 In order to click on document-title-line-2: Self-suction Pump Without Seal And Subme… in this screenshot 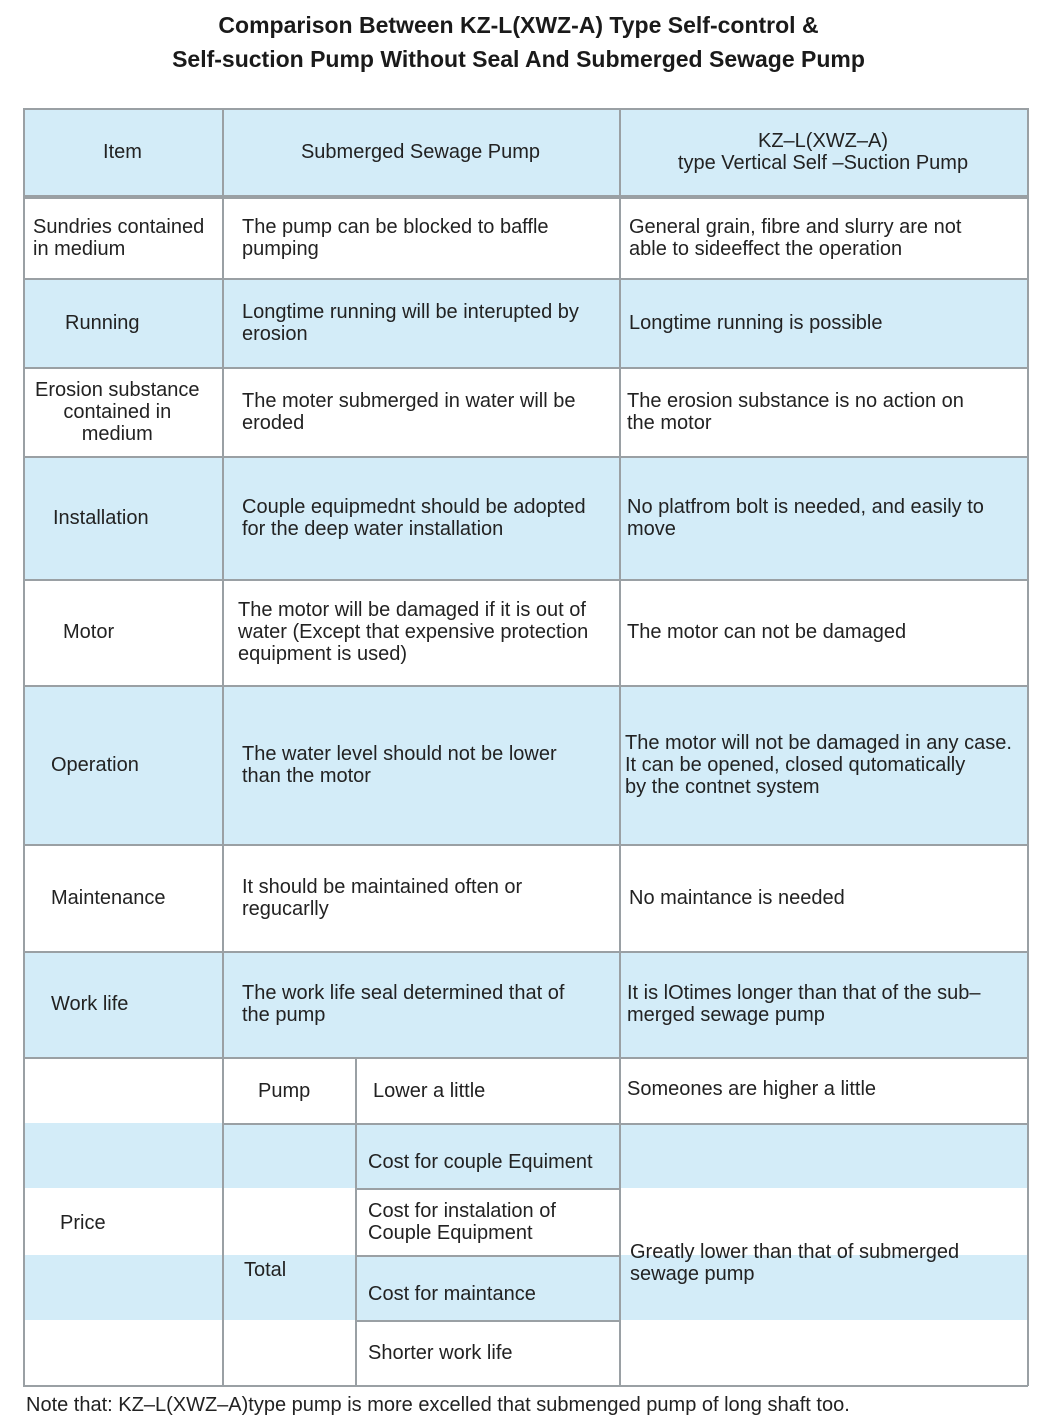, I will do `click(518, 59)`.